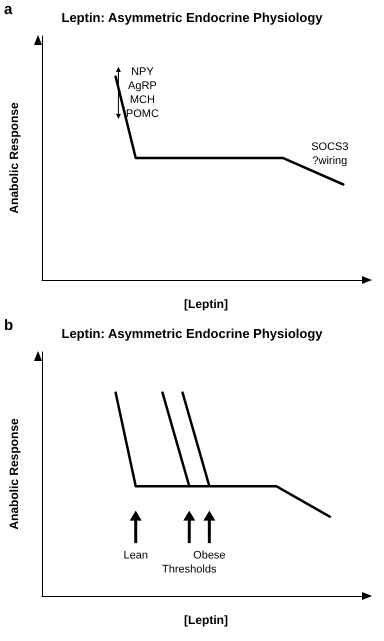 This screenshot has height=641, width=384. I want to click on annotation: Obese, so click(209, 555).